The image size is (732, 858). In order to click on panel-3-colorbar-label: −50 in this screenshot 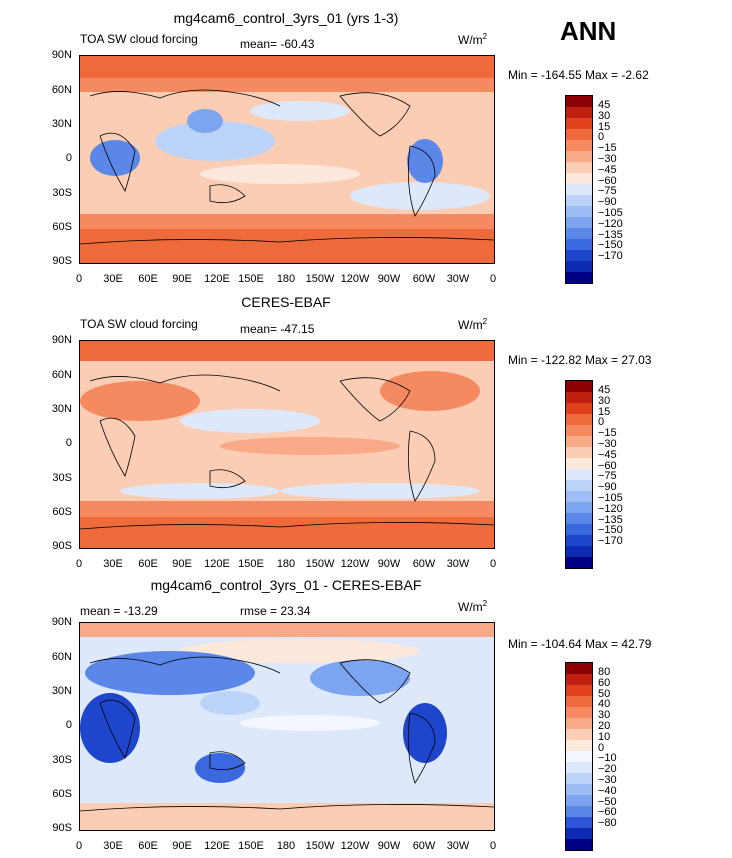, I will do `click(607, 801)`.